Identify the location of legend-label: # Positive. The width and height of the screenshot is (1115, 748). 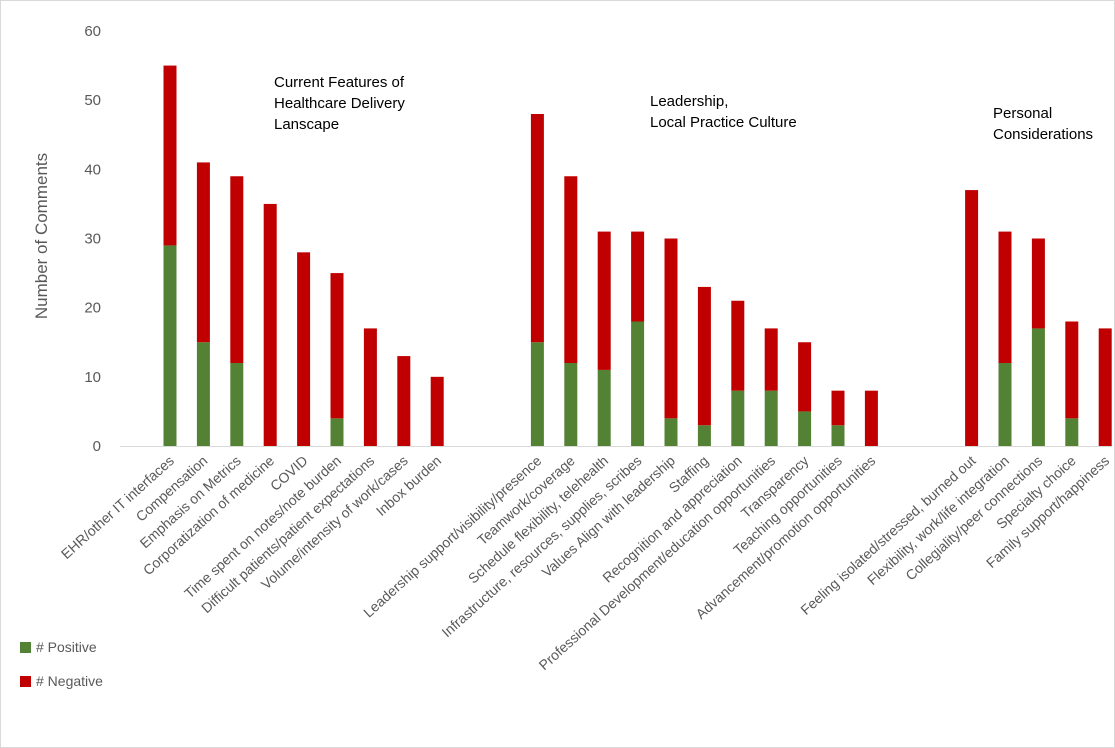
(66, 647).